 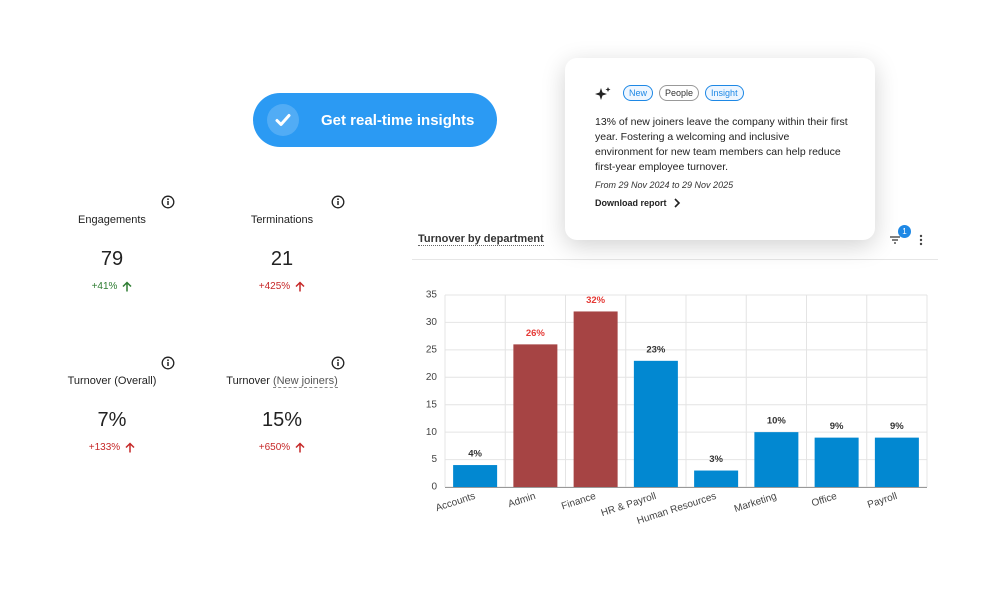 What do you see at coordinates (596, 300) in the screenshot?
I see `value-label: 32%` at bounding box center [596, 300].